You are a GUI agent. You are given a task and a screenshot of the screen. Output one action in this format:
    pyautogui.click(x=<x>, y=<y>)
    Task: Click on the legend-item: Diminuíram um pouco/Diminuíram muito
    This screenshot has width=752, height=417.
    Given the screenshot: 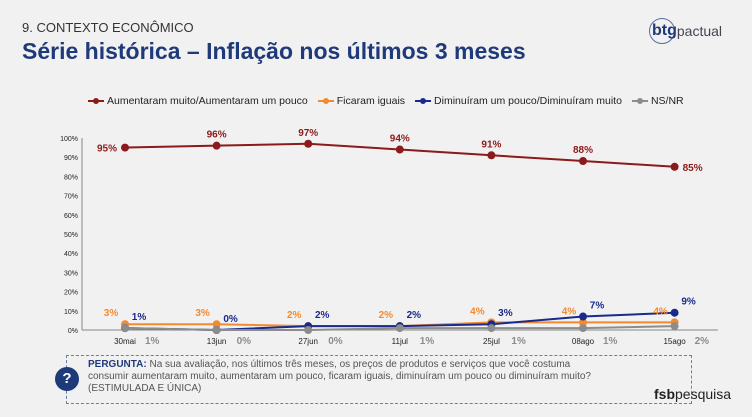 What is the action you would take?
    pyautogui.click(x=518, y=101)
    